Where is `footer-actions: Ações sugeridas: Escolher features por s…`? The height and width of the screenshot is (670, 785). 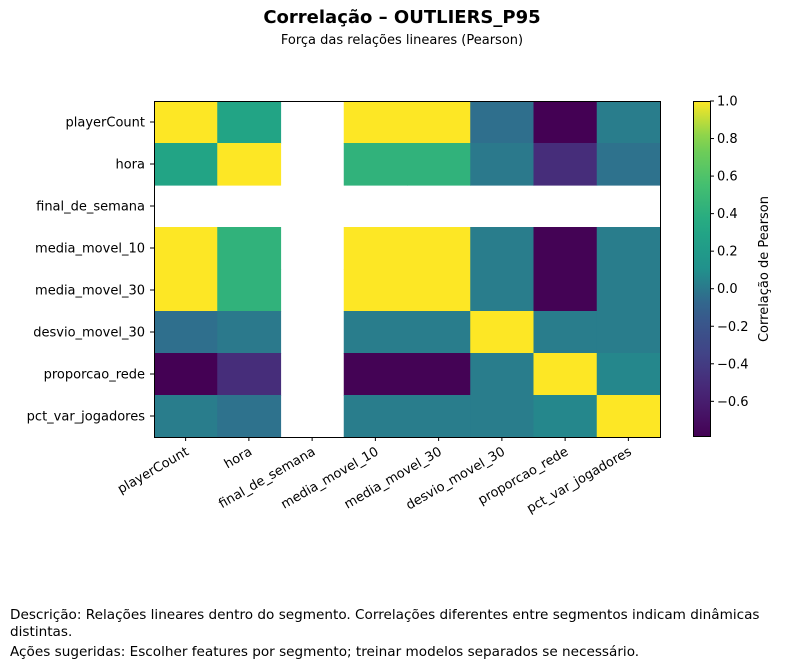 footer-actions: Ações sugeridas: Escolher features por s… is located at coordinates (325, 652).